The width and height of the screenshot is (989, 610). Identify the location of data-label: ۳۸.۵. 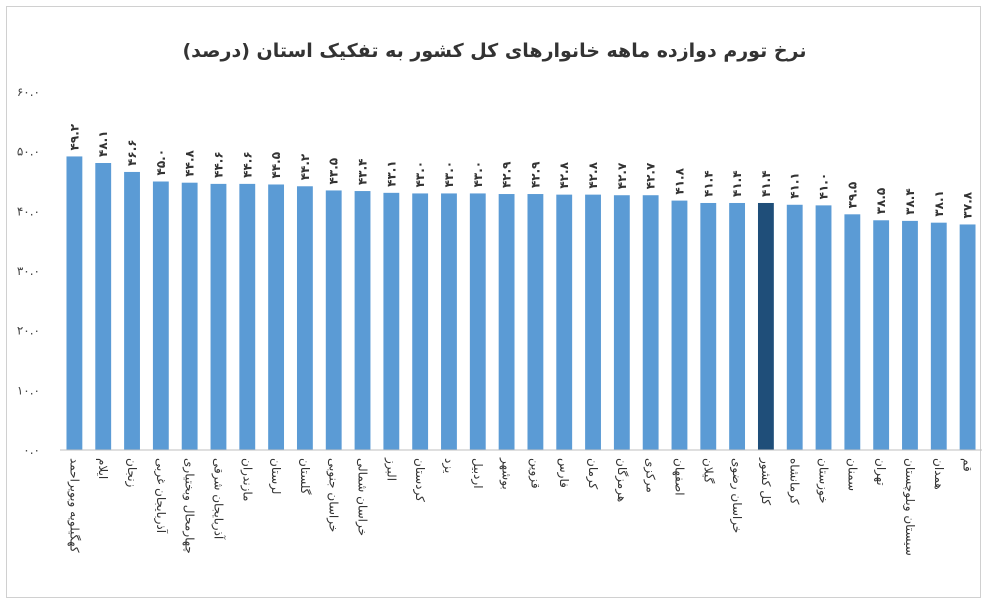
(881, 201).